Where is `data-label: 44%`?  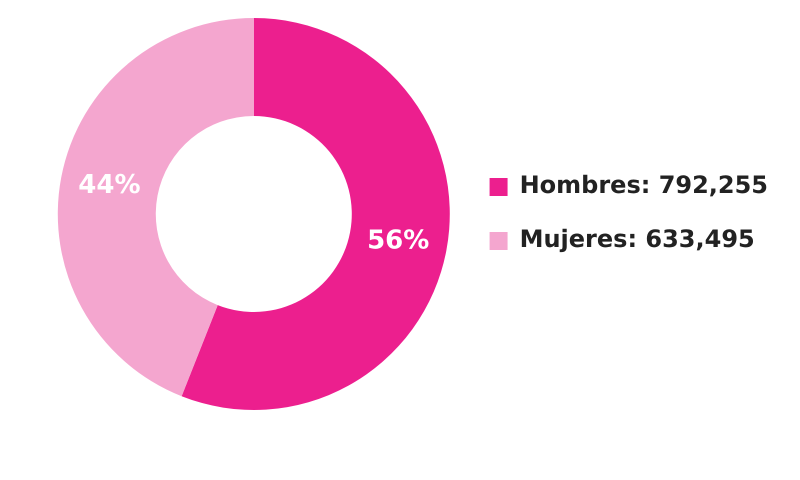 data-label: 44% is located at coordinates (109, 185).